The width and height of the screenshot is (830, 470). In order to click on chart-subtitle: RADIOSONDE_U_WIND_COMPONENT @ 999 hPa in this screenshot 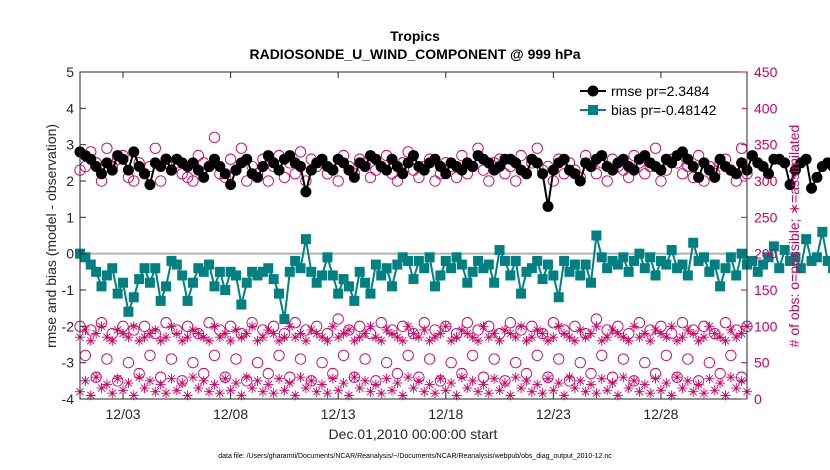, I will do `click(414, 54)`.